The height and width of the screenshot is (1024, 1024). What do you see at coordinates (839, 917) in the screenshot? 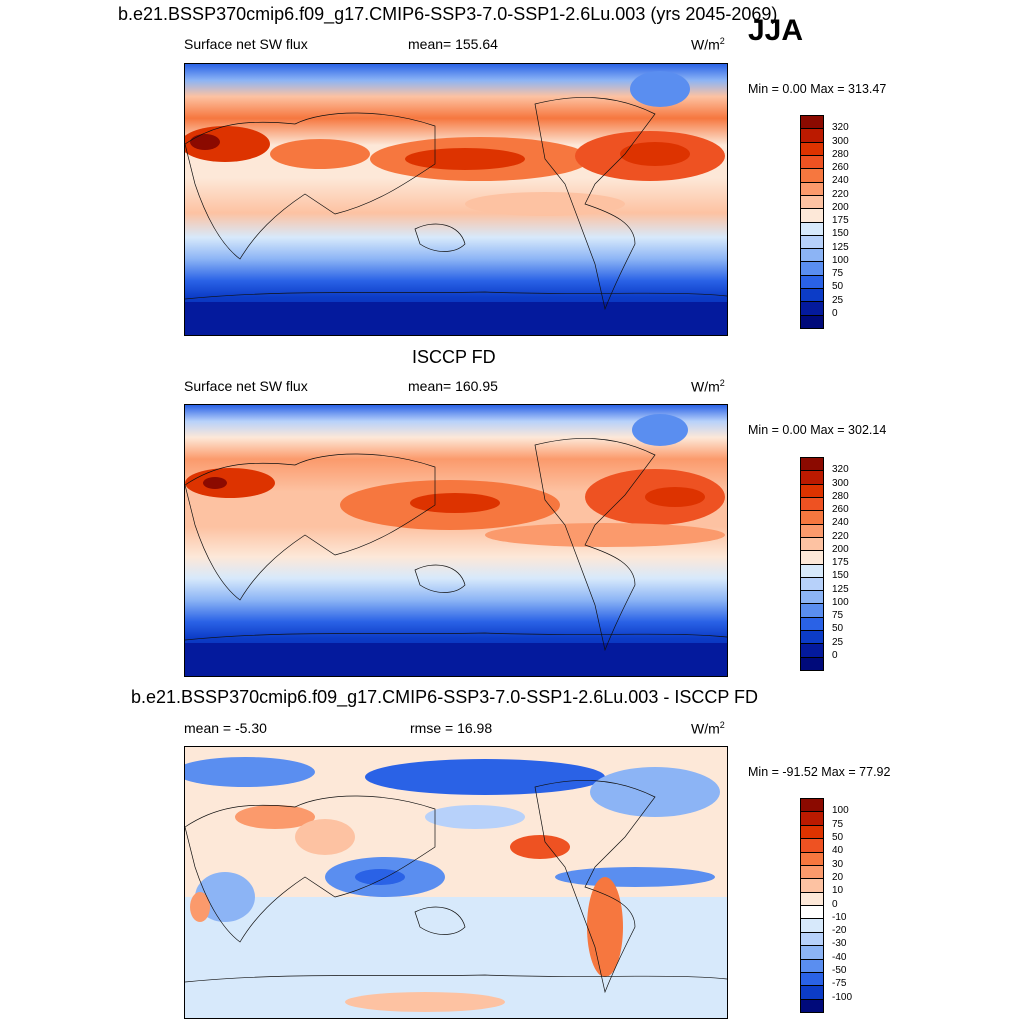
I see `colorbar-tick-label: -10` at bounding box center [839, 917].